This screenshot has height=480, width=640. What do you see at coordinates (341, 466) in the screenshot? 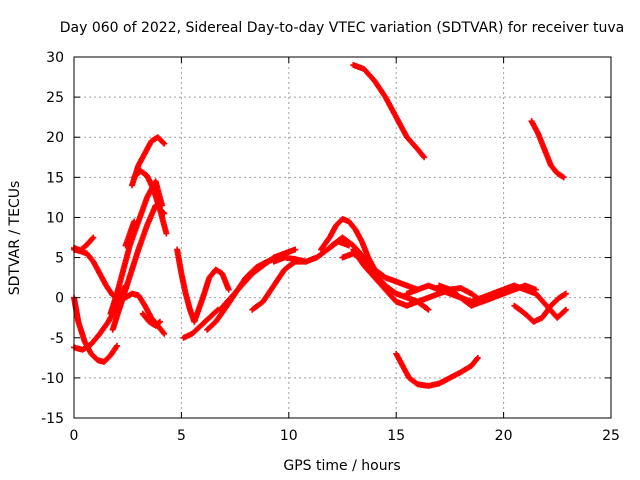
I see `x-axis-label: GPS time / hours` at bounding box center [341, 466].